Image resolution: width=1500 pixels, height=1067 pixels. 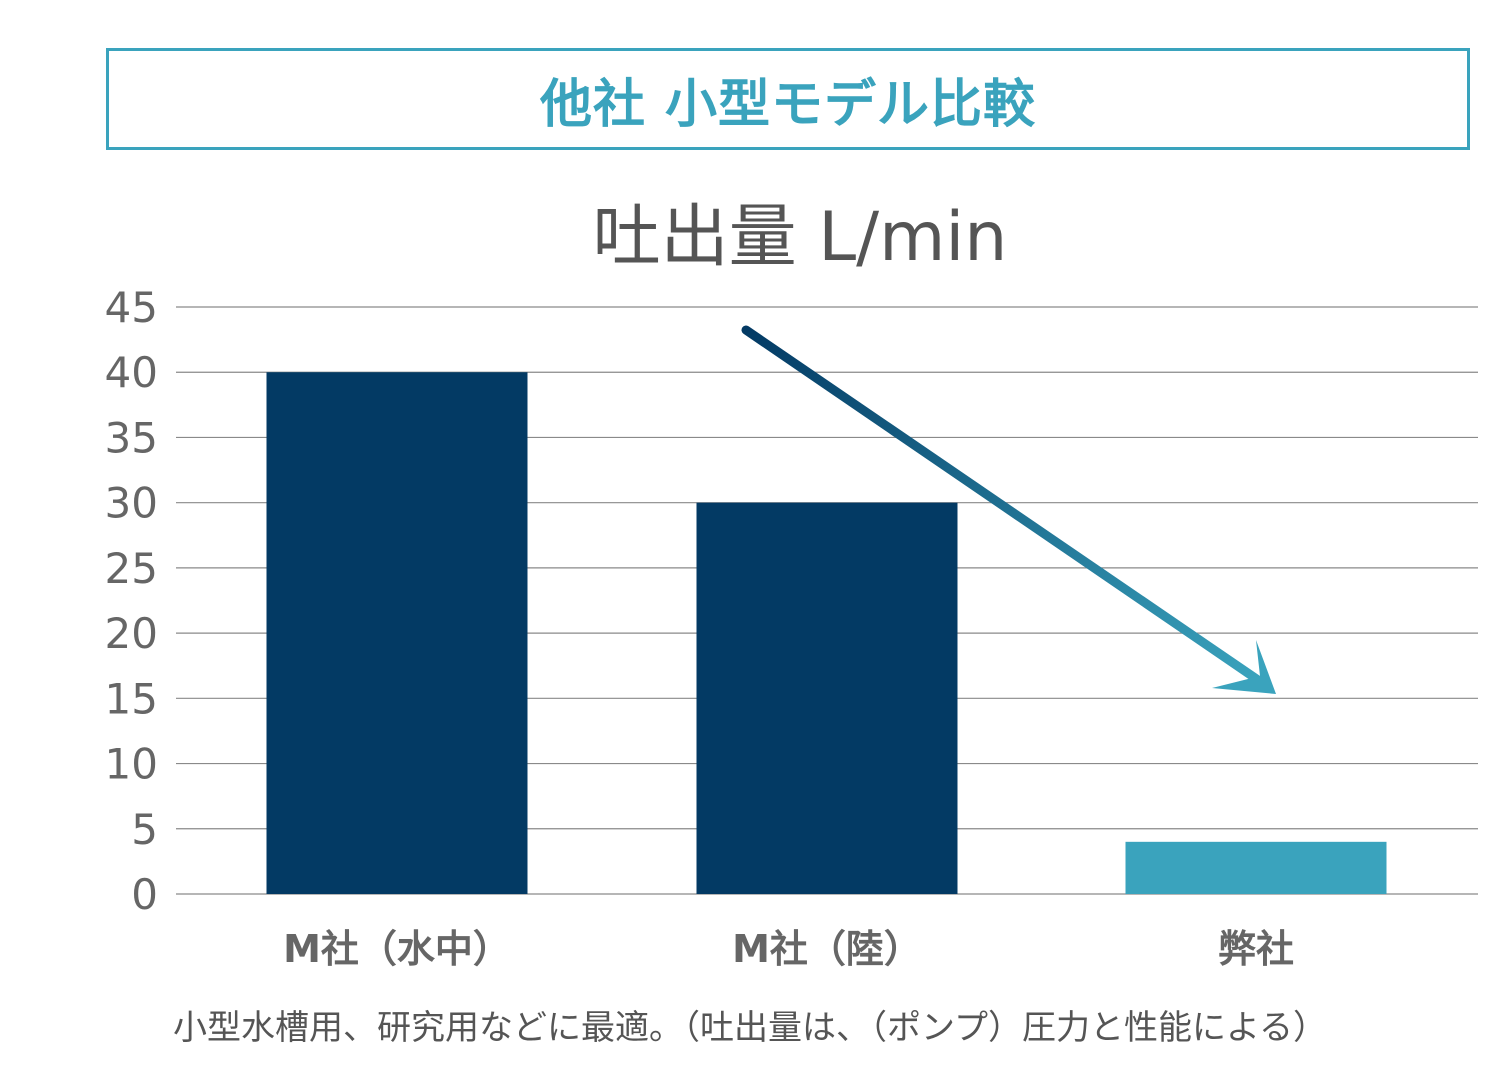 What do you see at coordinates (397, 949) in the screenshot?
I see `x-category-label: M社（水中）` at bounding box center [397, 949].